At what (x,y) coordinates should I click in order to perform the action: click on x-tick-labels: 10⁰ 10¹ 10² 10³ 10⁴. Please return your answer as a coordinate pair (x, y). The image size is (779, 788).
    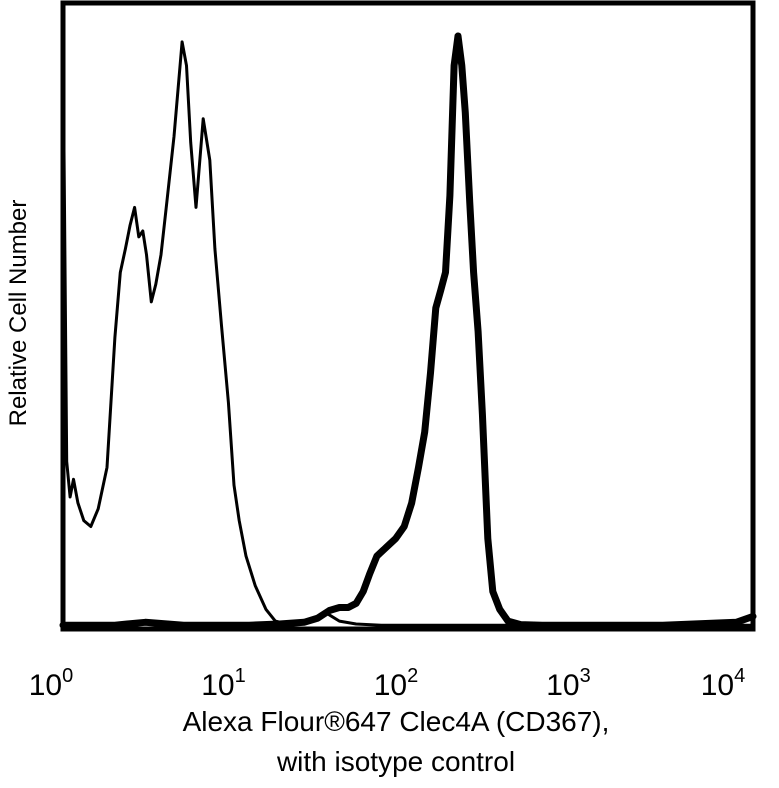
    Looking at the image, I should click on (387, 683).